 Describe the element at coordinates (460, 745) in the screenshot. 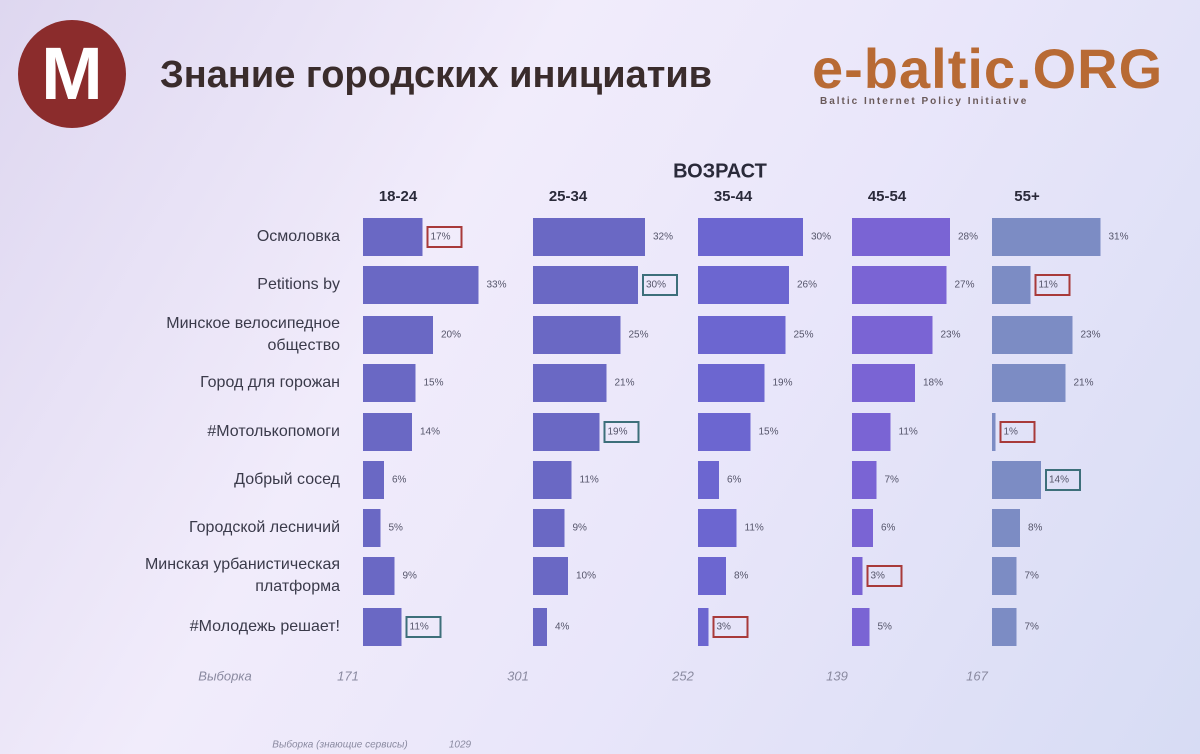

I see `footer-value: 1029` at that location.